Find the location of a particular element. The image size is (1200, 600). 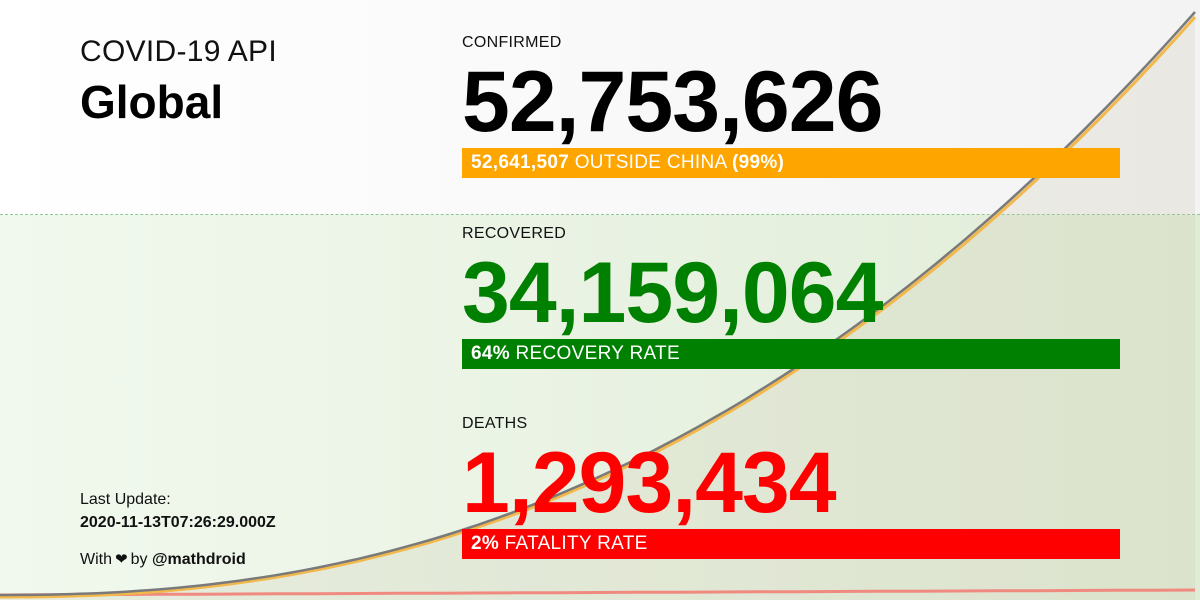

confirmed-outside-china-text: OUTSIDE CHINA is located at coordinates (650, 162).